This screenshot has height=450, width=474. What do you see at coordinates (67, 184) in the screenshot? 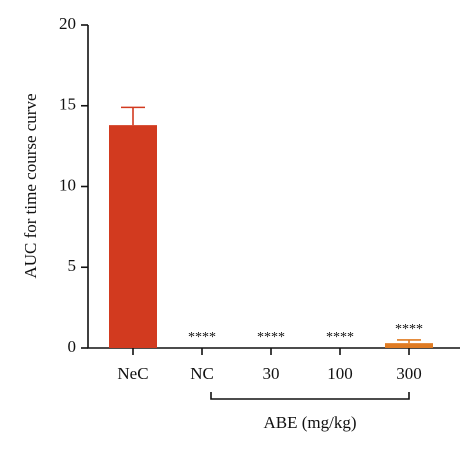
I see `y-tick-label: 10` at bounding box center [67, 184].